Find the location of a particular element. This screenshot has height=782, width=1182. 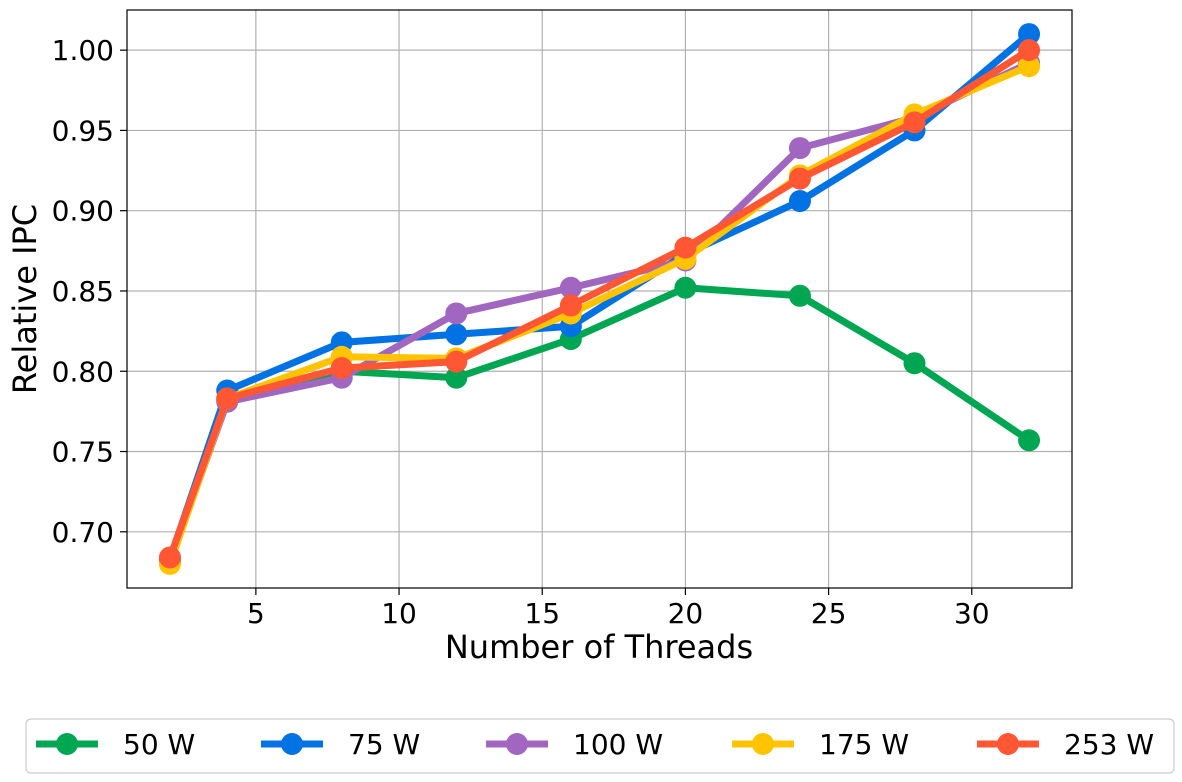

x-tick-label: 15 is located at coordinates (542, 613).